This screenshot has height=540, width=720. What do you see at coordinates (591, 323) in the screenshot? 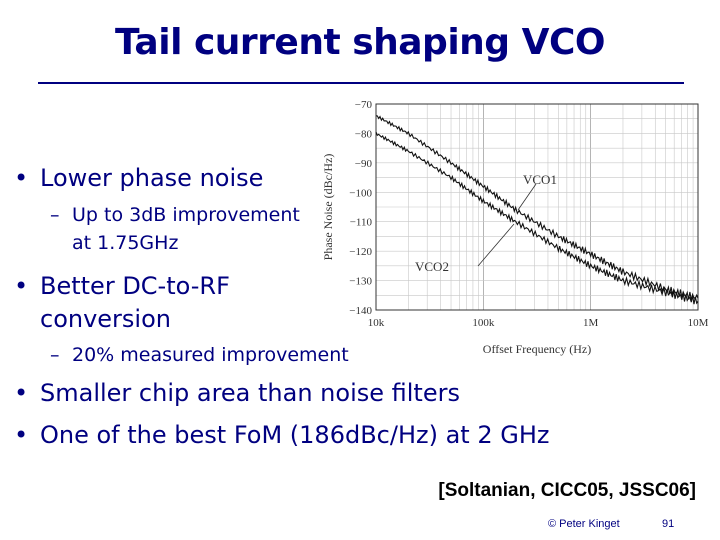
I see `x-tick-label: 1M` at bounding box center [591, 323].